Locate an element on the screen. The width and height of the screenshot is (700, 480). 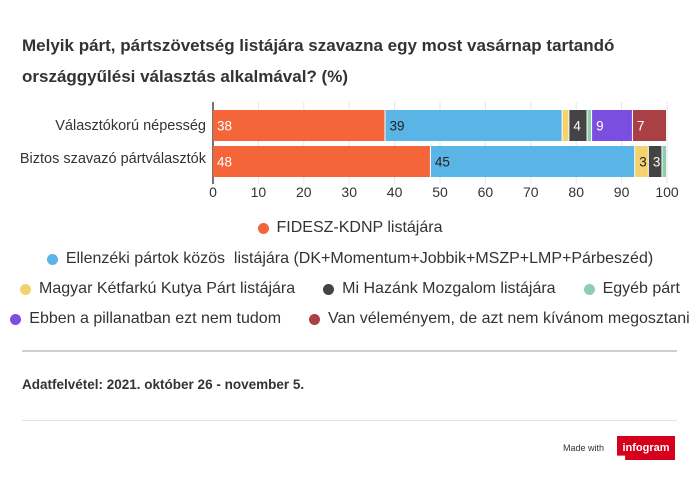
legend-item-fidesz: FIDESZ-KDNP listájára is located at coordinates (350, 228).